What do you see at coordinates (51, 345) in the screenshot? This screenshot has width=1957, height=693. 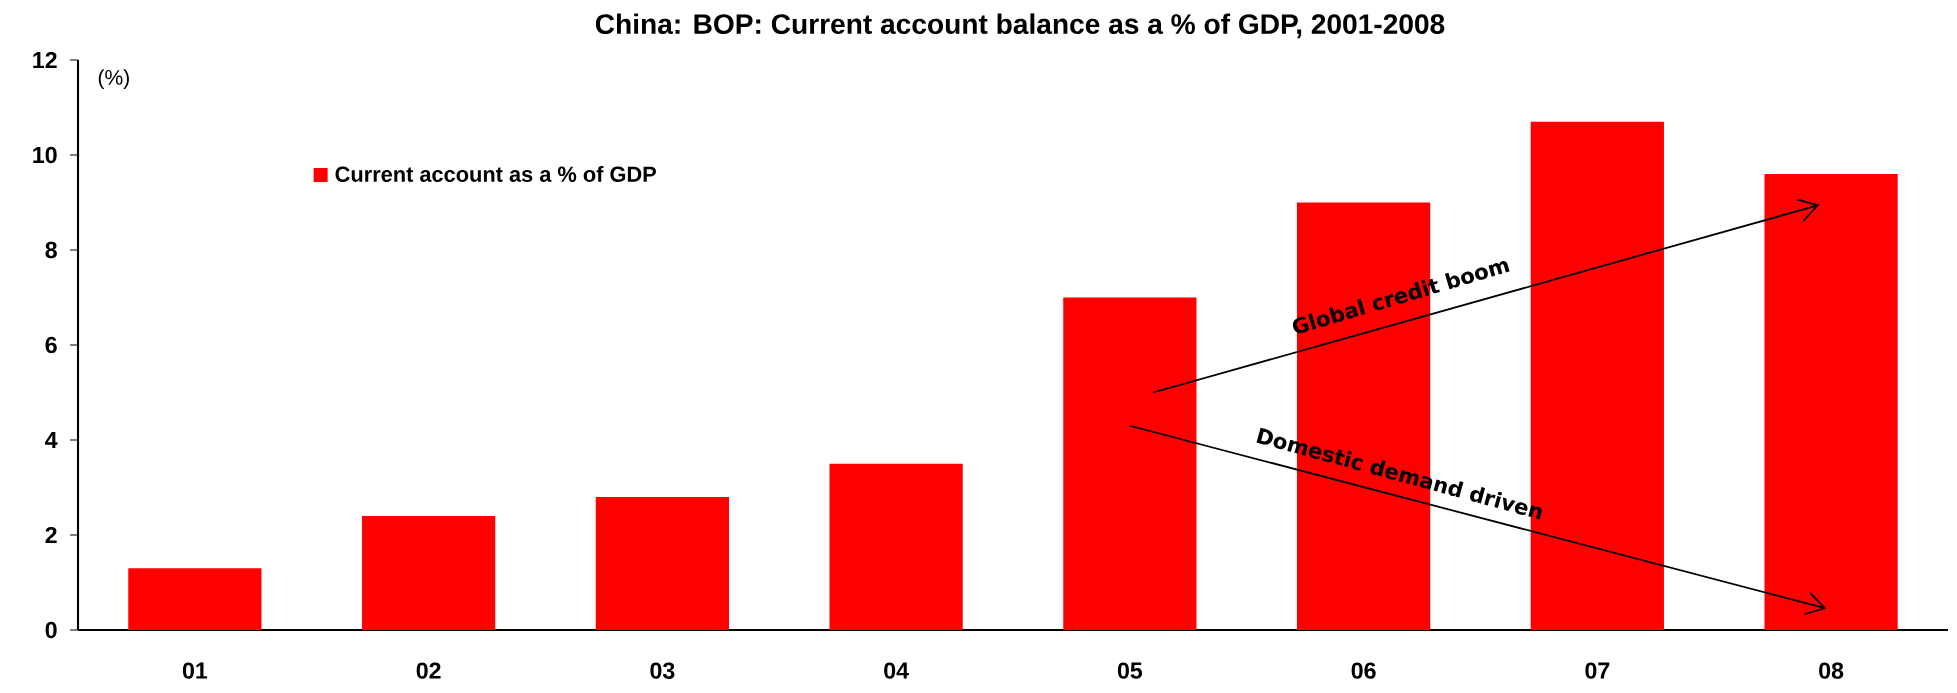 I see `y-tick-label: 6` at bounding box center [51, 345].